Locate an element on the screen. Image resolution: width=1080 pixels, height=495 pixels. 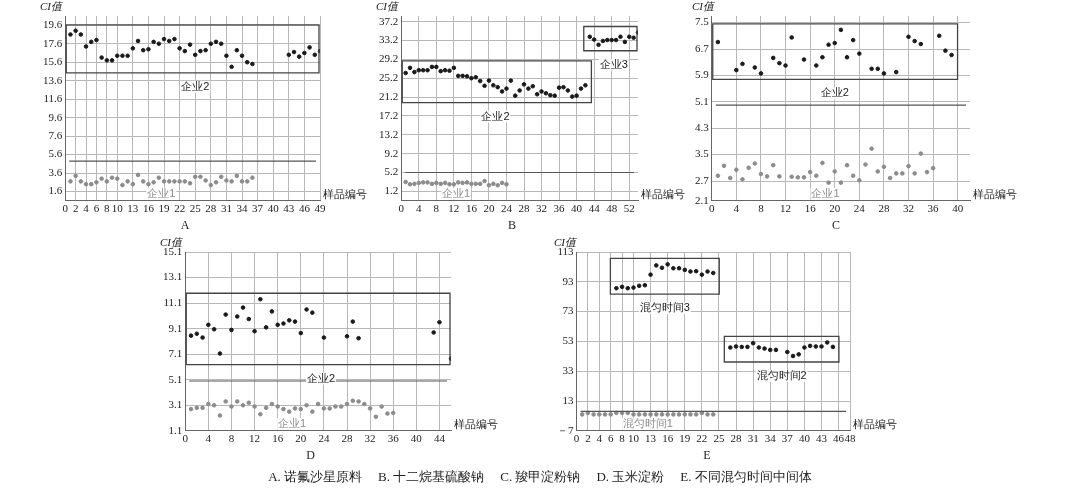
y-tick-label: 11.6 is located at coordinates (53, 98).